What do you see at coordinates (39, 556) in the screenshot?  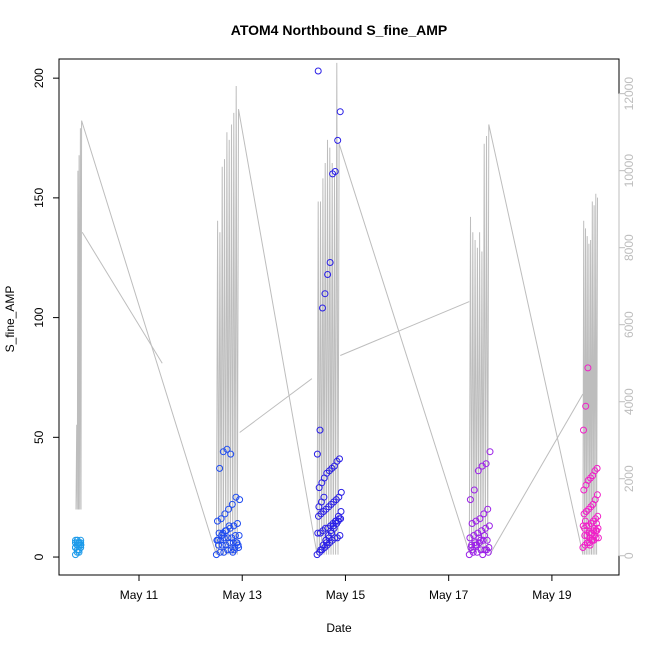 I see `y-tick-label: 0` at bounding box center [39, 556].